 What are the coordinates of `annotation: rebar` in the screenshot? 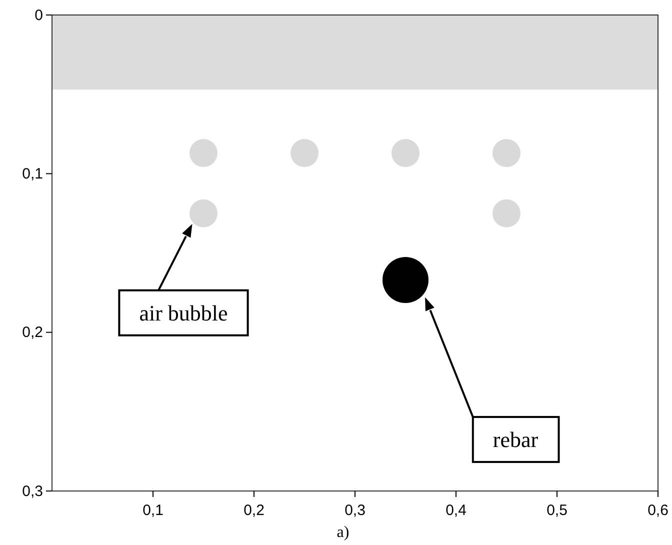 It's located at (515, 439).